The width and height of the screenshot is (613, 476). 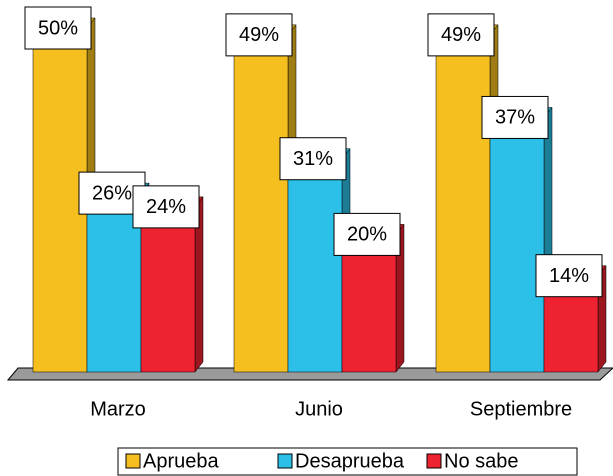 I want to click on value-label: 50%, so click(x=58, y=28).